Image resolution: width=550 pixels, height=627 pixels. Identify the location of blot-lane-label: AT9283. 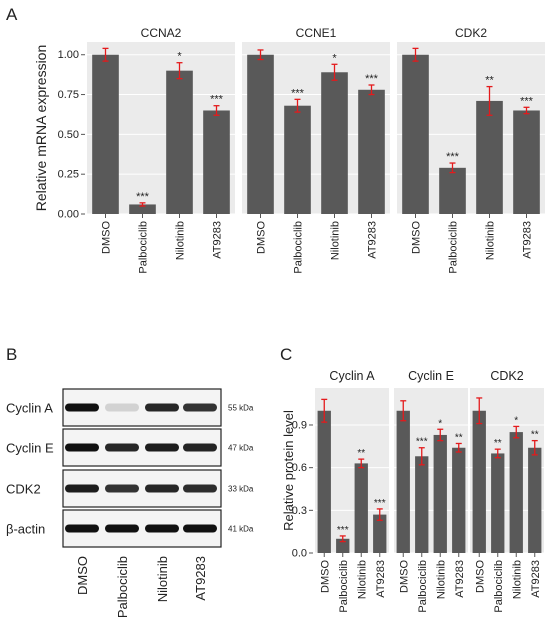
(200, 578).